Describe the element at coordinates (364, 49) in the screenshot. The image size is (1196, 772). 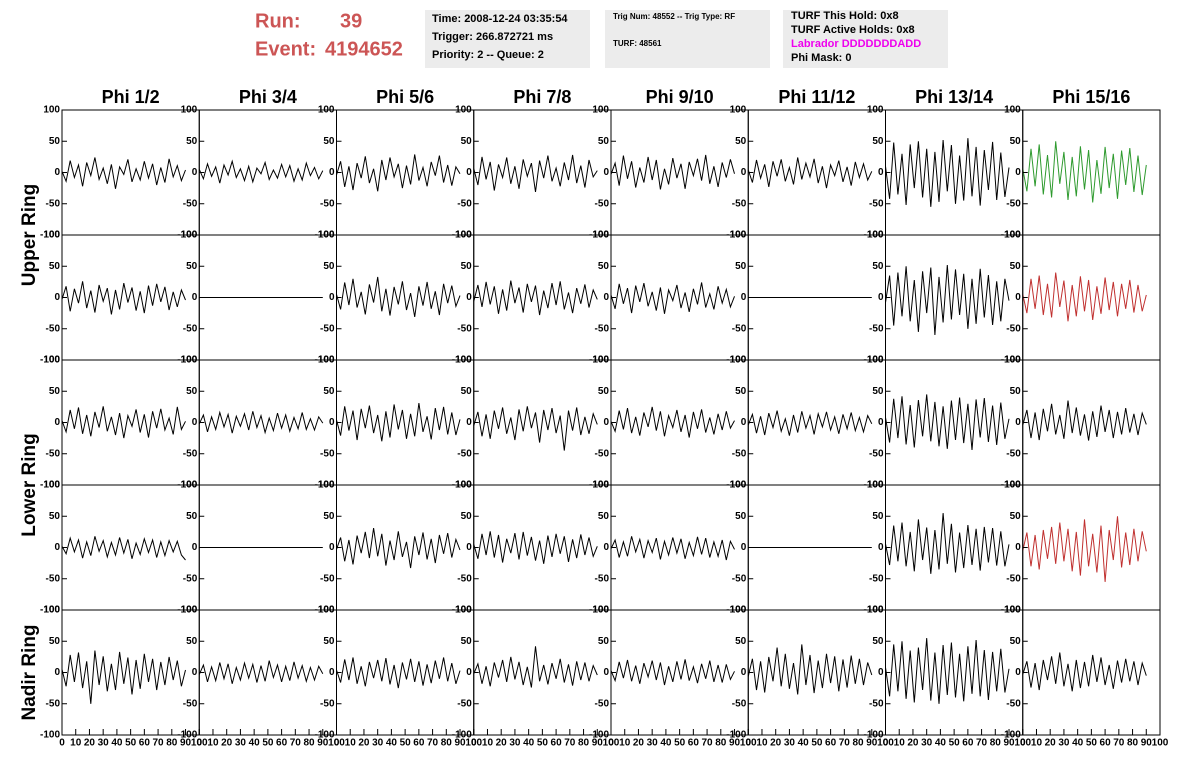
I see `event-number: 4194652` at that location.